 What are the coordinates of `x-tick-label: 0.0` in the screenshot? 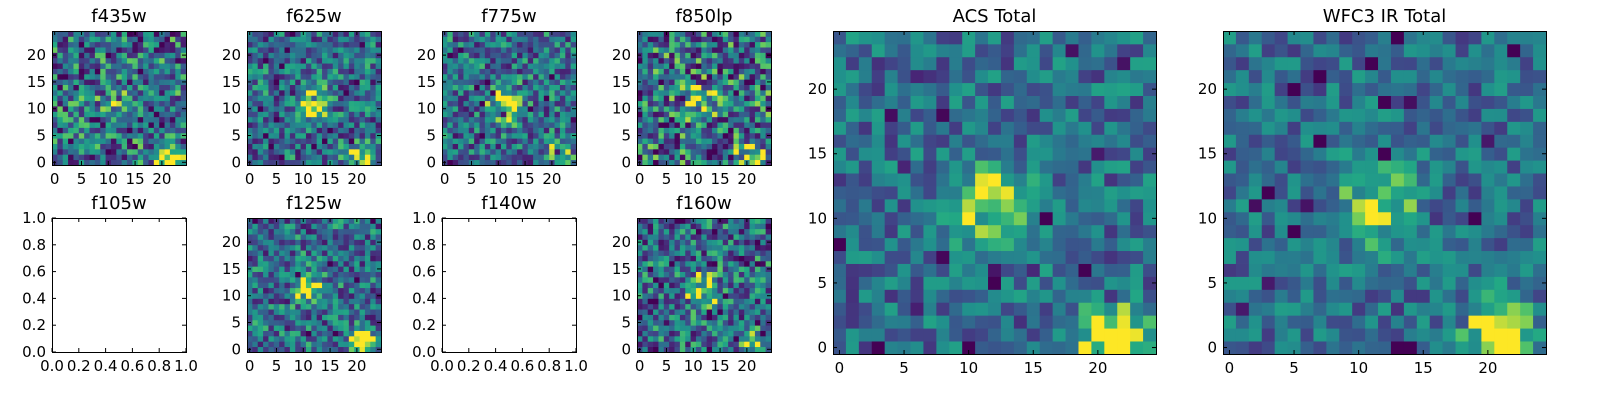 It's located at (52, 366).